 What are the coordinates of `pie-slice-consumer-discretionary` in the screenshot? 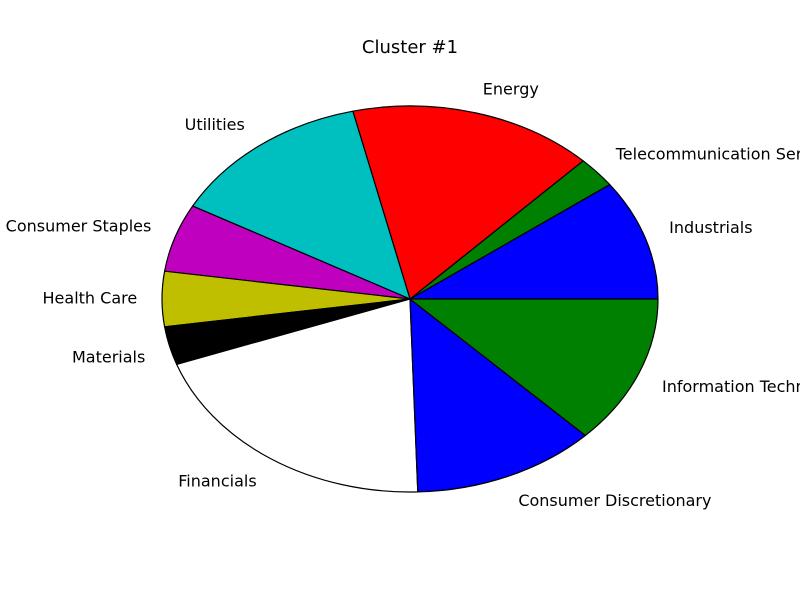 It's located at (497, 395).